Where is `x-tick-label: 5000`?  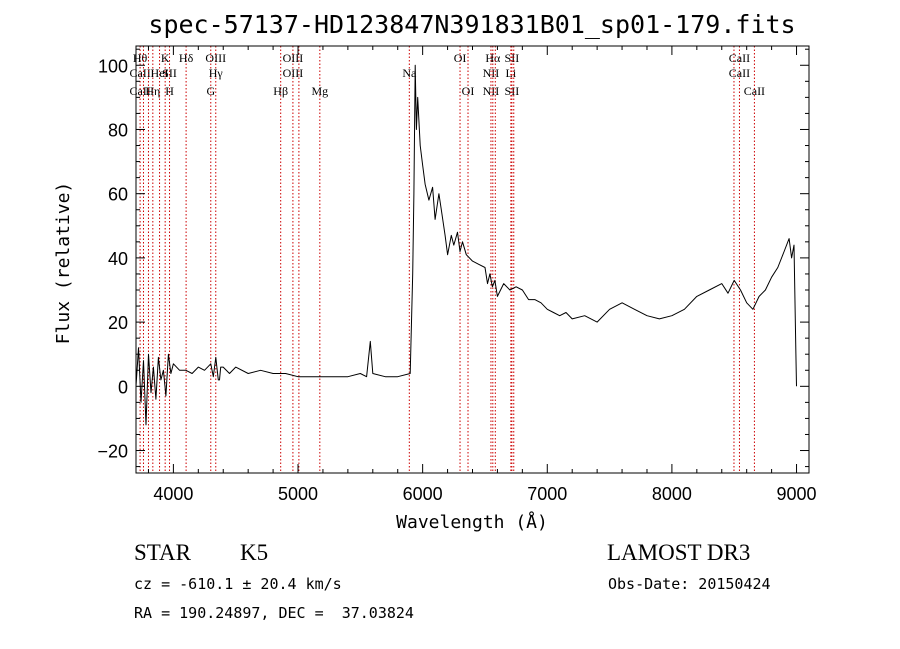 x-tick-label: 5000 is located at coordinates (298, 494).